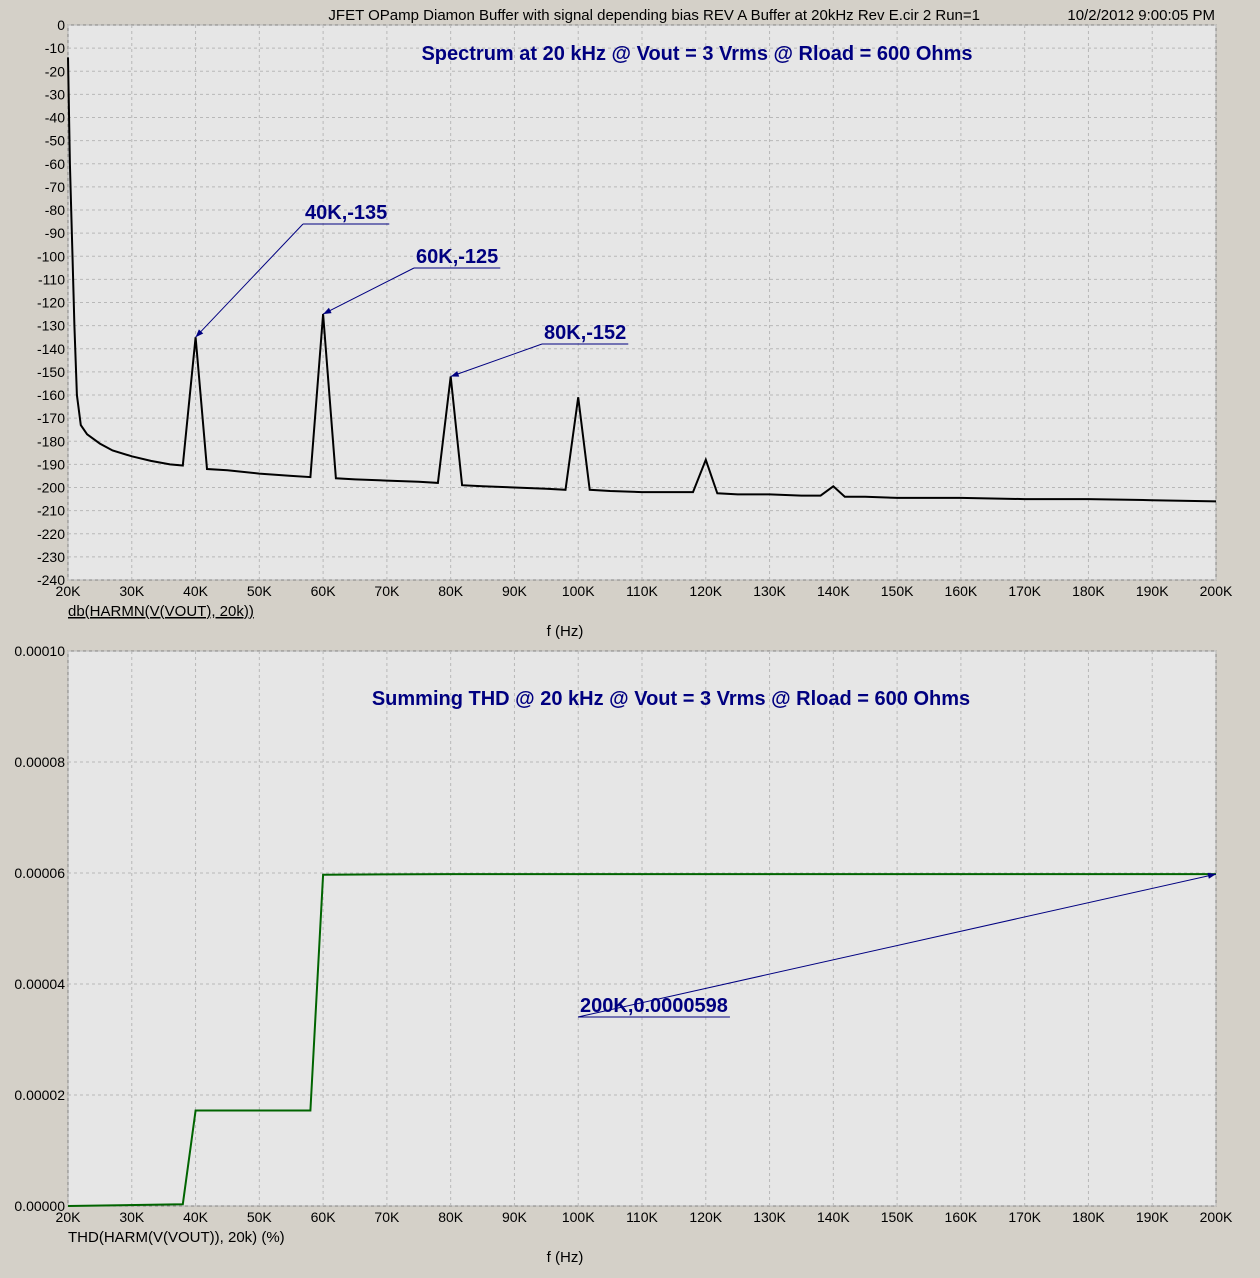  Describe the element at coordinates (451, 1217) in the screenshot. I see `thd-x-tick-label: 80K` at that location.